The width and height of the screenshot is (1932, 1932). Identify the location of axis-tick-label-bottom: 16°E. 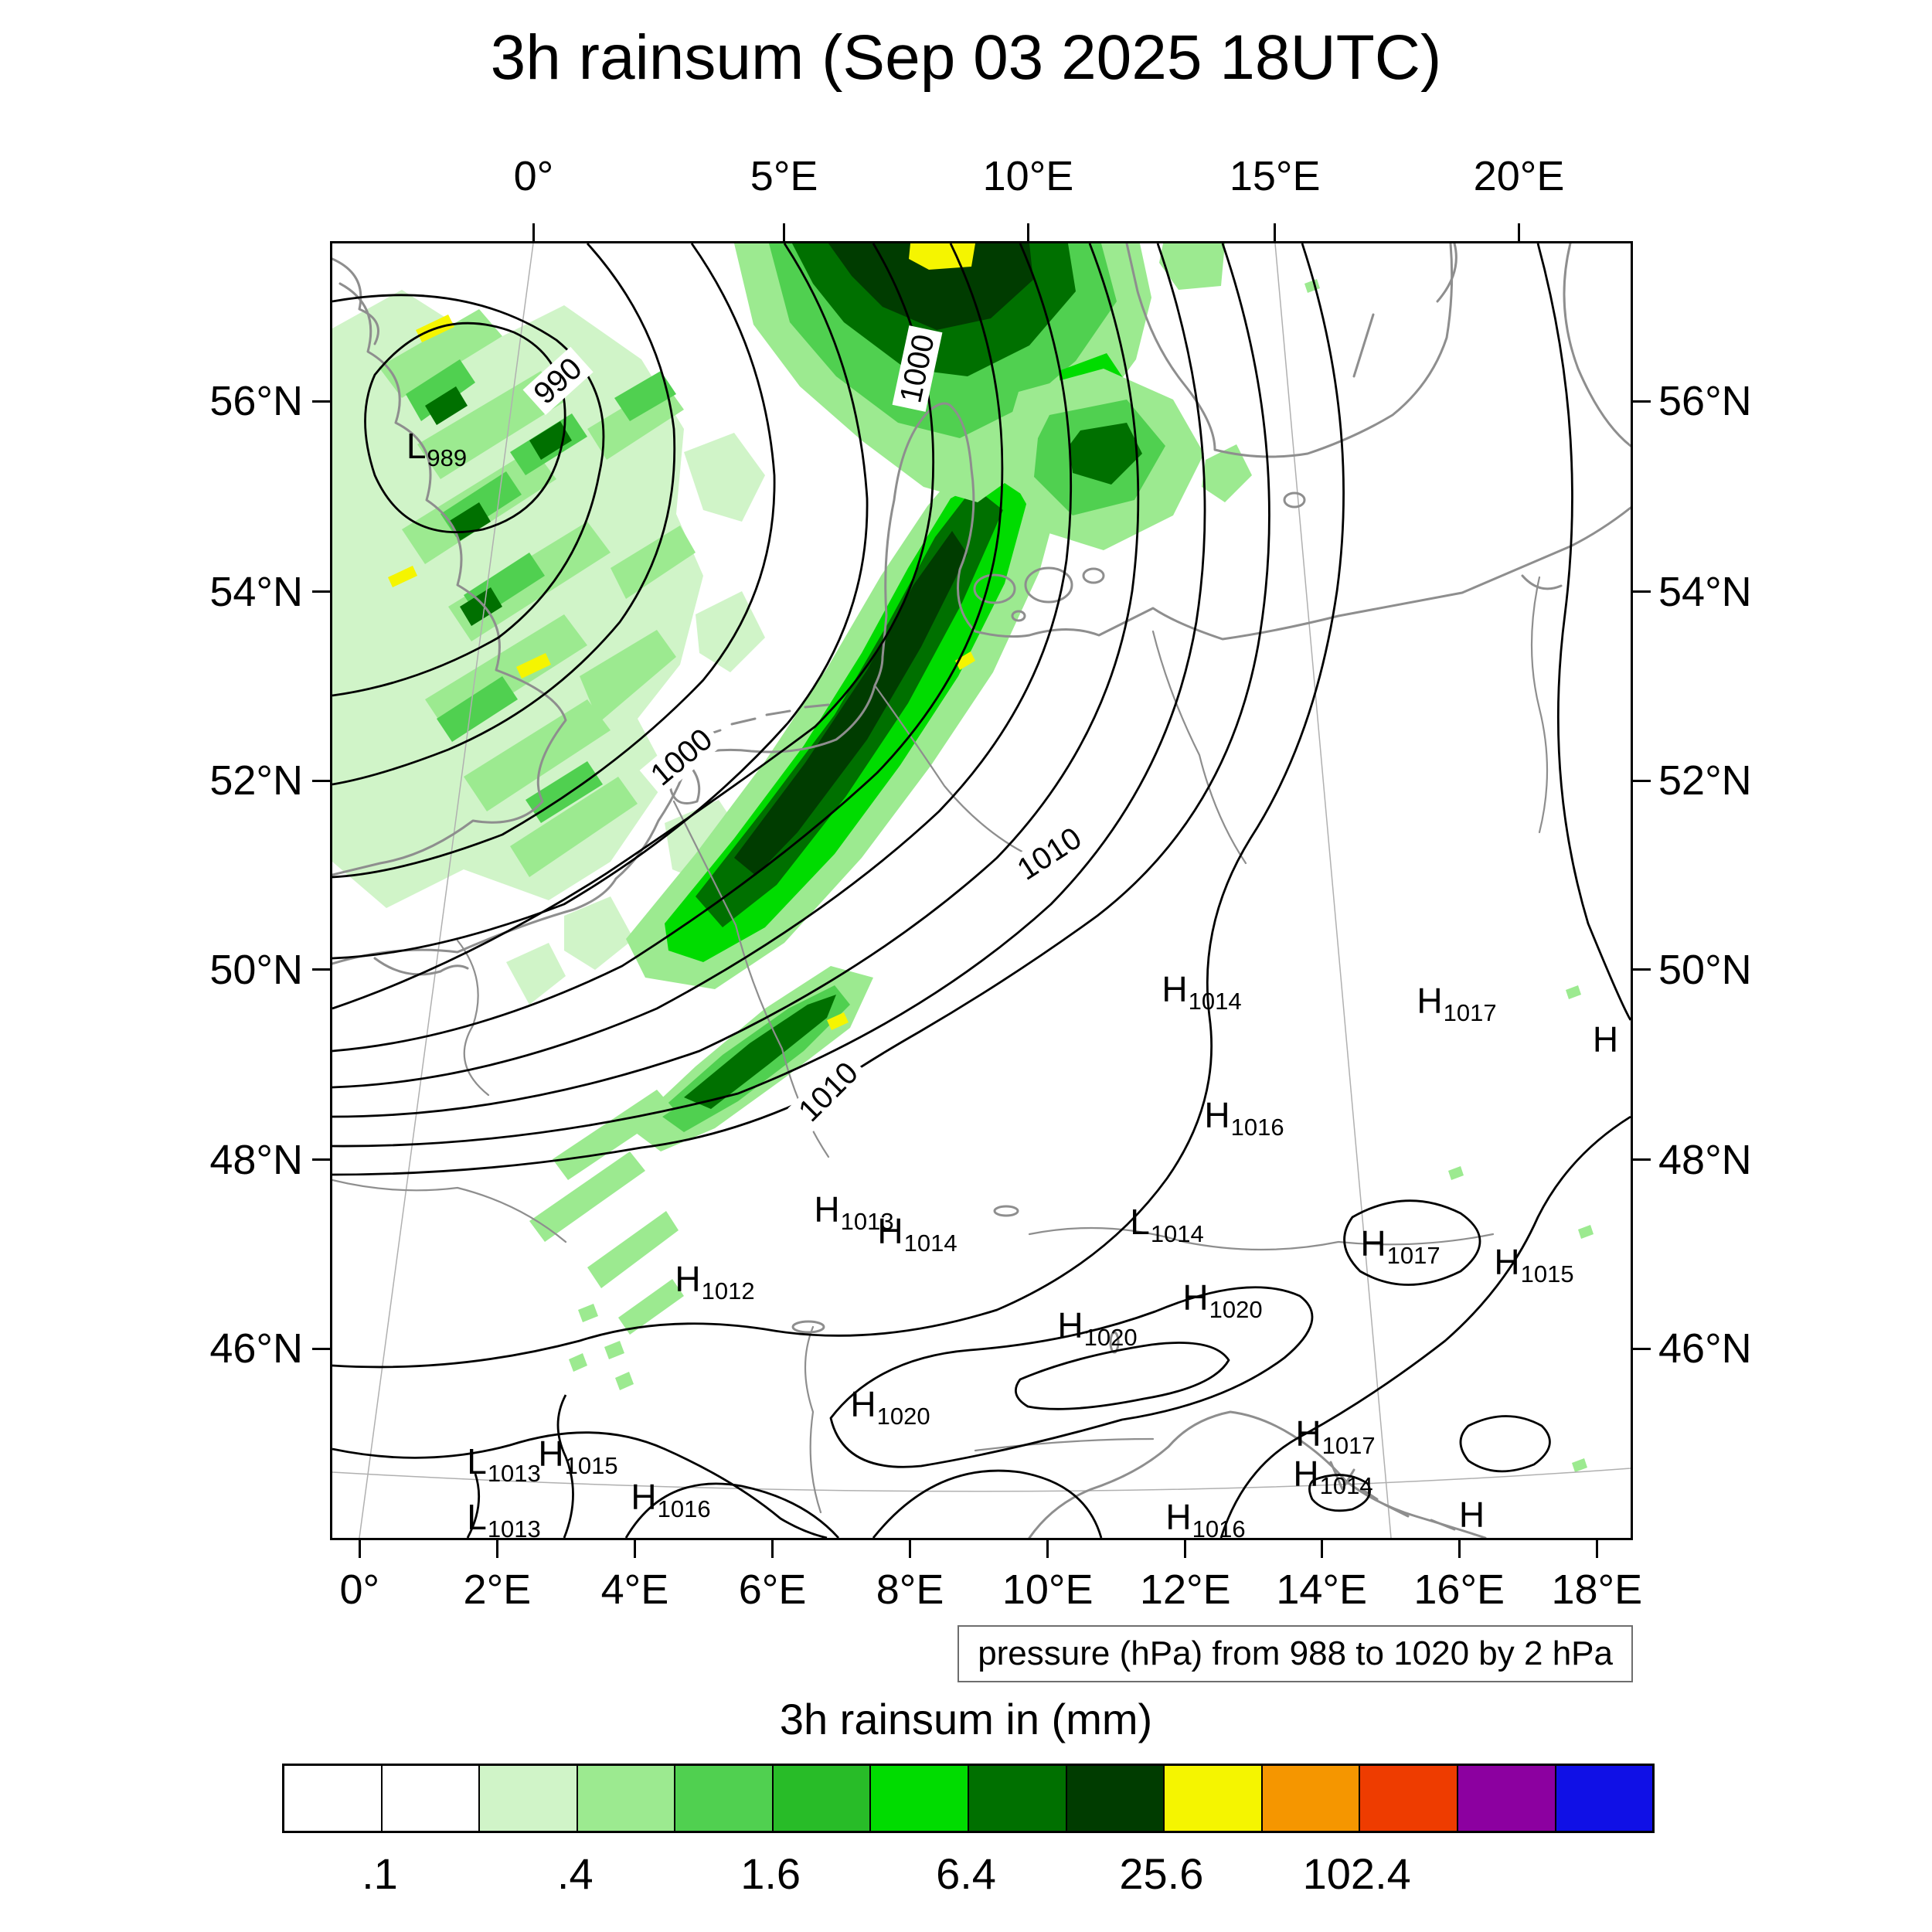
(1459, 1589).